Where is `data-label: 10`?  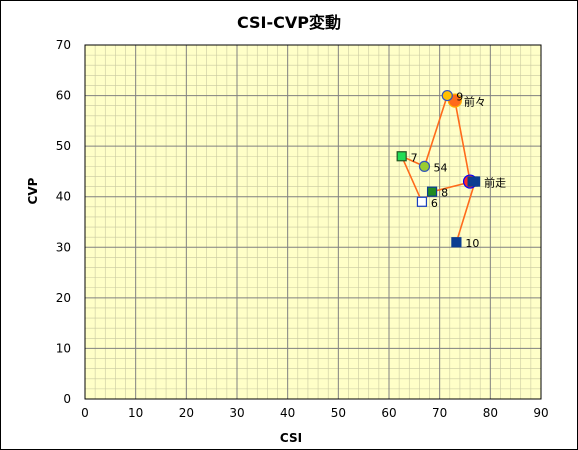
data-label: 10 is located at coordinates (472, 243).